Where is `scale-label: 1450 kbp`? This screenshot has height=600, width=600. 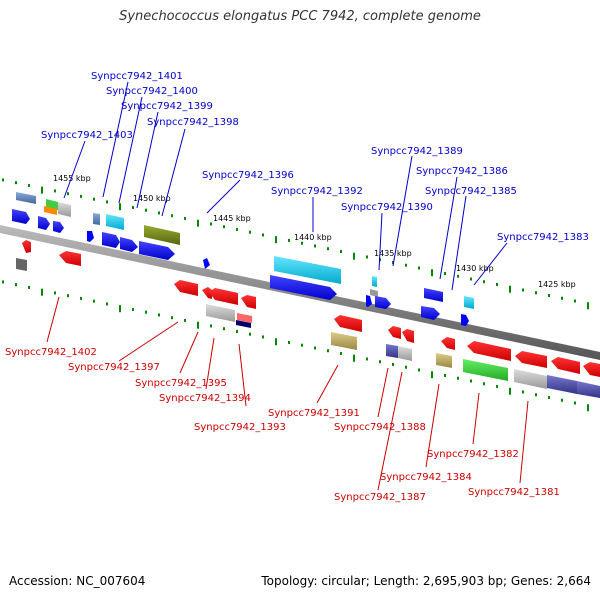
scale-label: 1450 kbp is located at coordinates (152, 198).